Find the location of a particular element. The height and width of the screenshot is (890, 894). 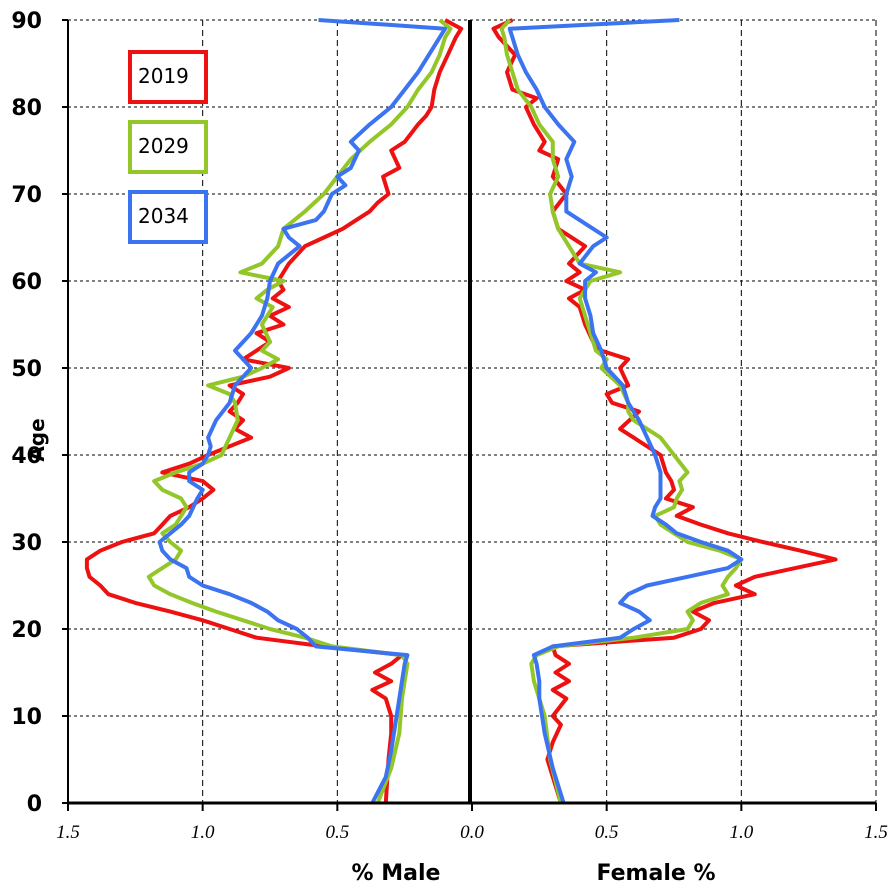

y-tick-label: 20 is located at coordinates (26, 630).